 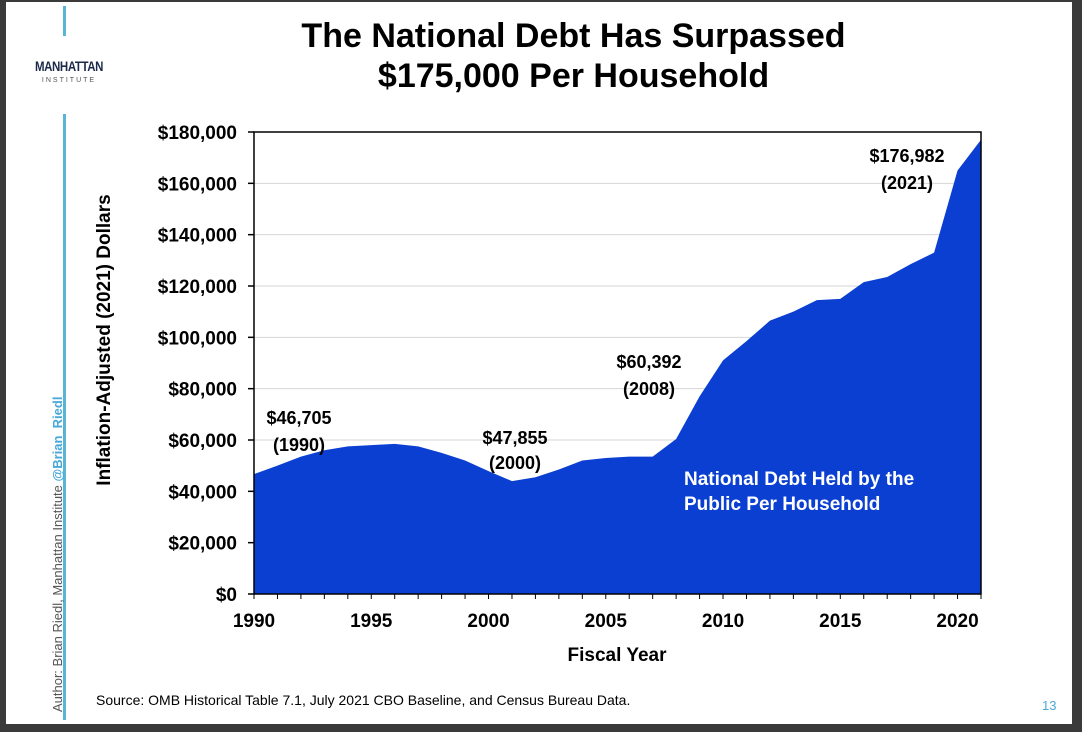 What do you see at coordinates (298, 418) in the screenshot?
I see `annotation-1990-value: $46,705` at bounding box center [298, 418].